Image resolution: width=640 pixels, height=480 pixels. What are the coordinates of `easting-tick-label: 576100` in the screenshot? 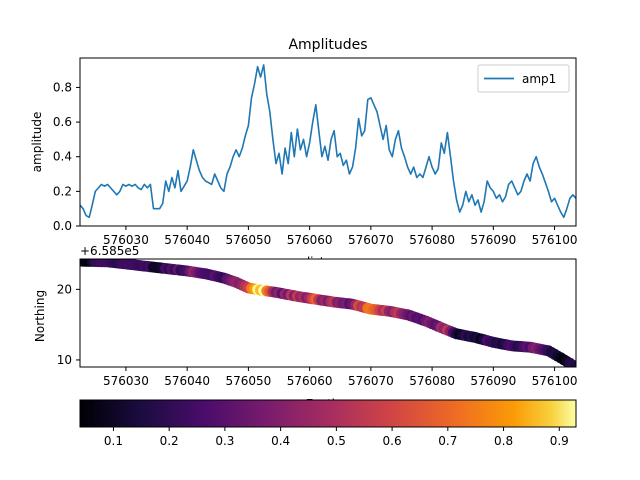 It's located at (555, 381).